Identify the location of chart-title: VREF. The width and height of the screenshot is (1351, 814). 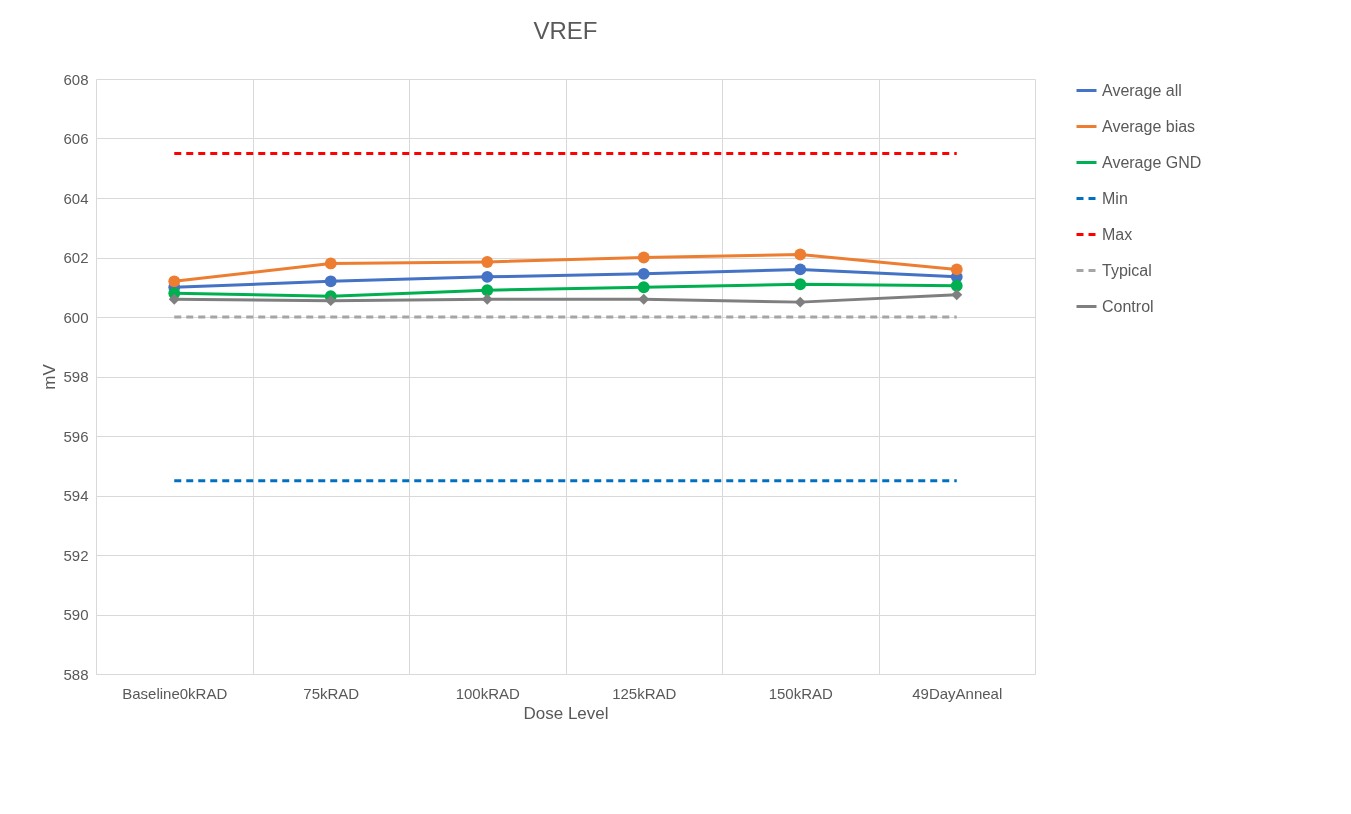
(565, 30).